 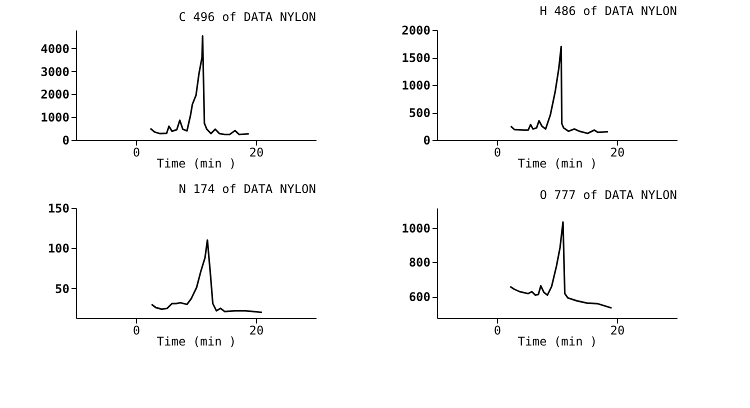 What do you see at coordinates (59, 249) in the screenshot?
I see `y-tick-label: 100` at bounding box center [59, 249].